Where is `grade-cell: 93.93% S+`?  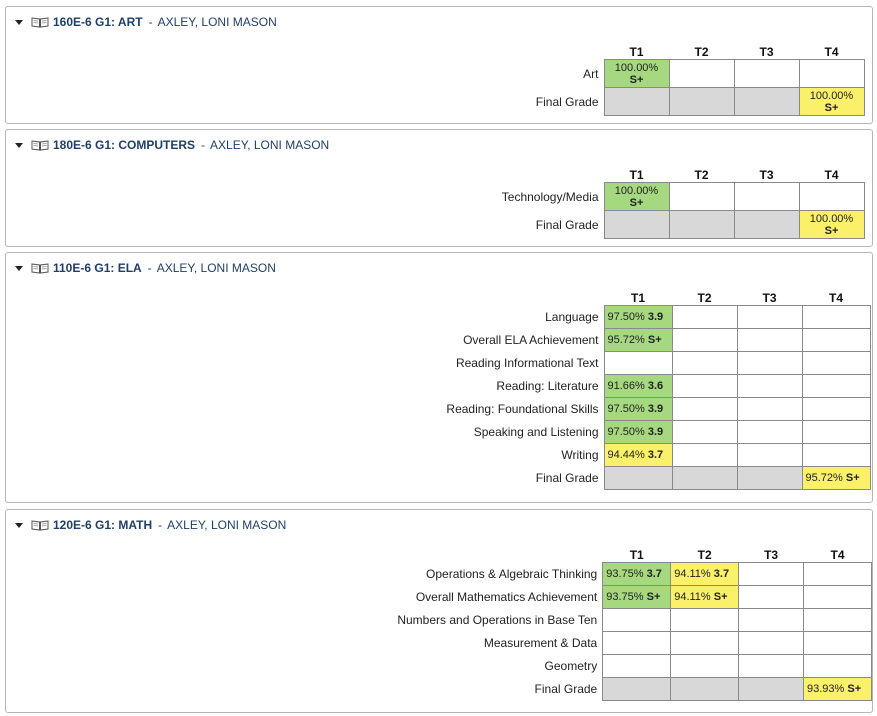
grade-cell: 93.93% S+ is located at coordinates (837, 689).